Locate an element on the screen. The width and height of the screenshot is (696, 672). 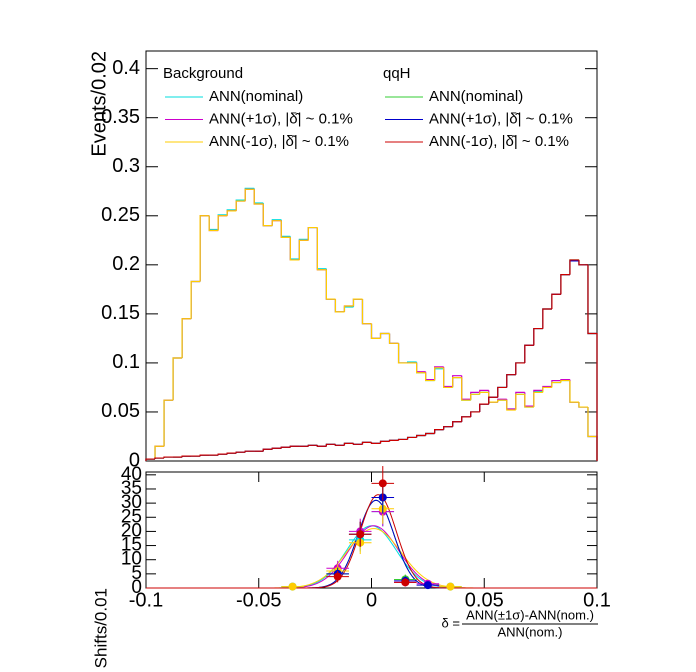
legend-header: Background is located at coordinates (203, 73).